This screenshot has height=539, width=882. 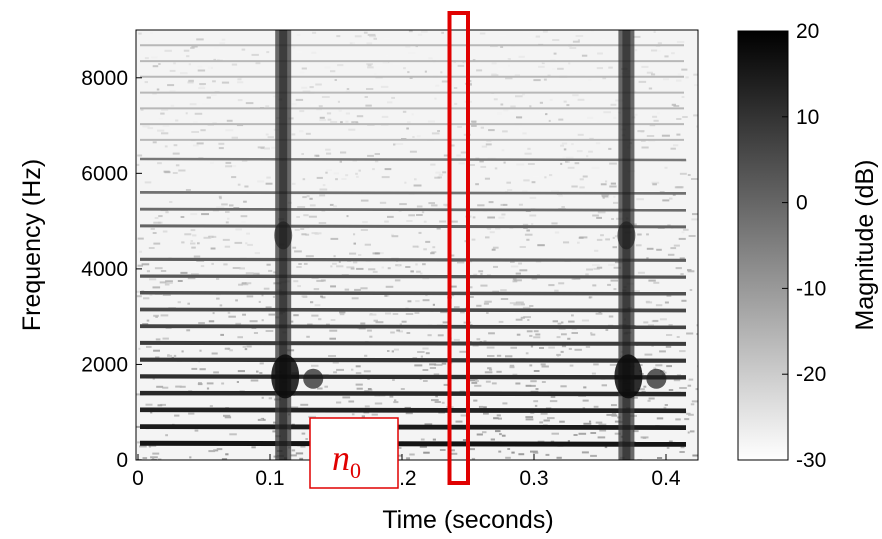 What do you see at coordinates (865, 245) in the screenshot?
I see `colorbar-label: Magnitude (dB)` at bounding box center [865, 245].